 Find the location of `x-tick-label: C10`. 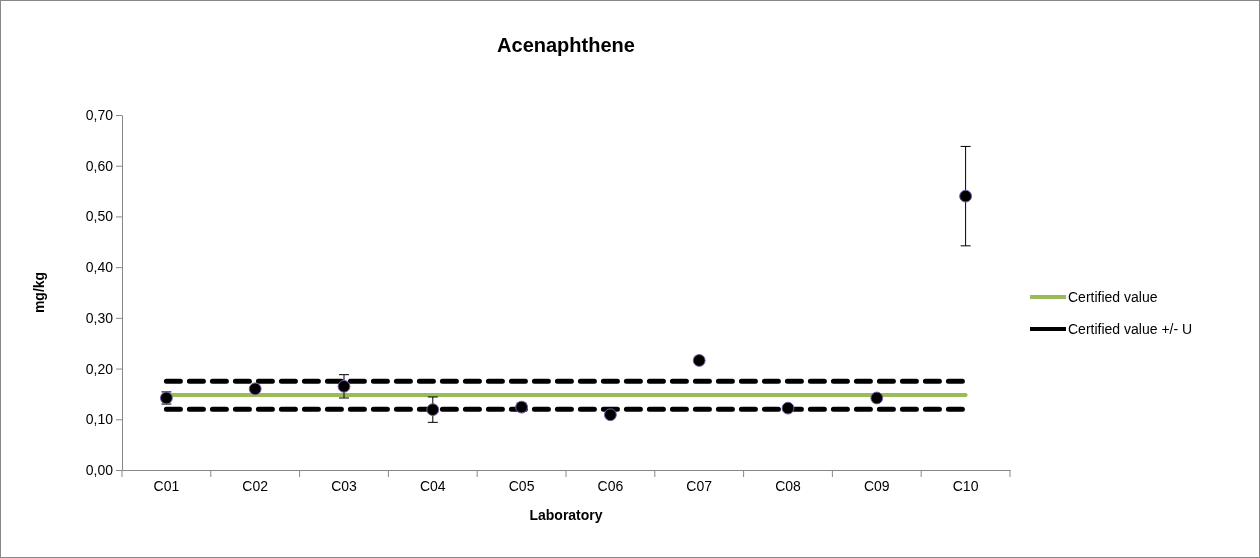

x-tick-label: C10 is located at coordinates (965, 486).